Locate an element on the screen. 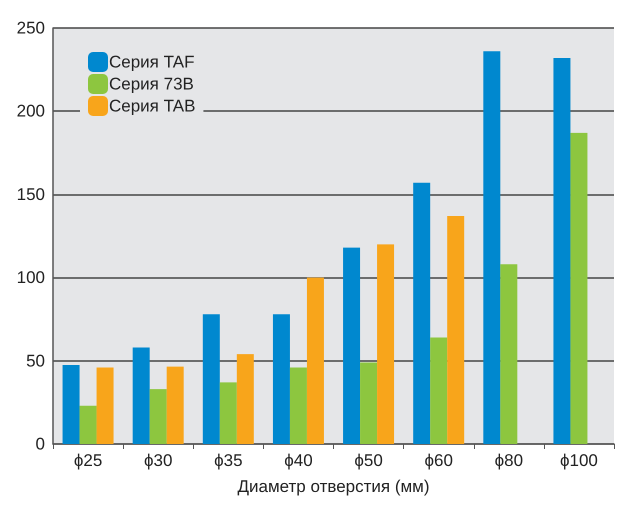  legend-label: Серия 73B is located at coordinates (151, 84).